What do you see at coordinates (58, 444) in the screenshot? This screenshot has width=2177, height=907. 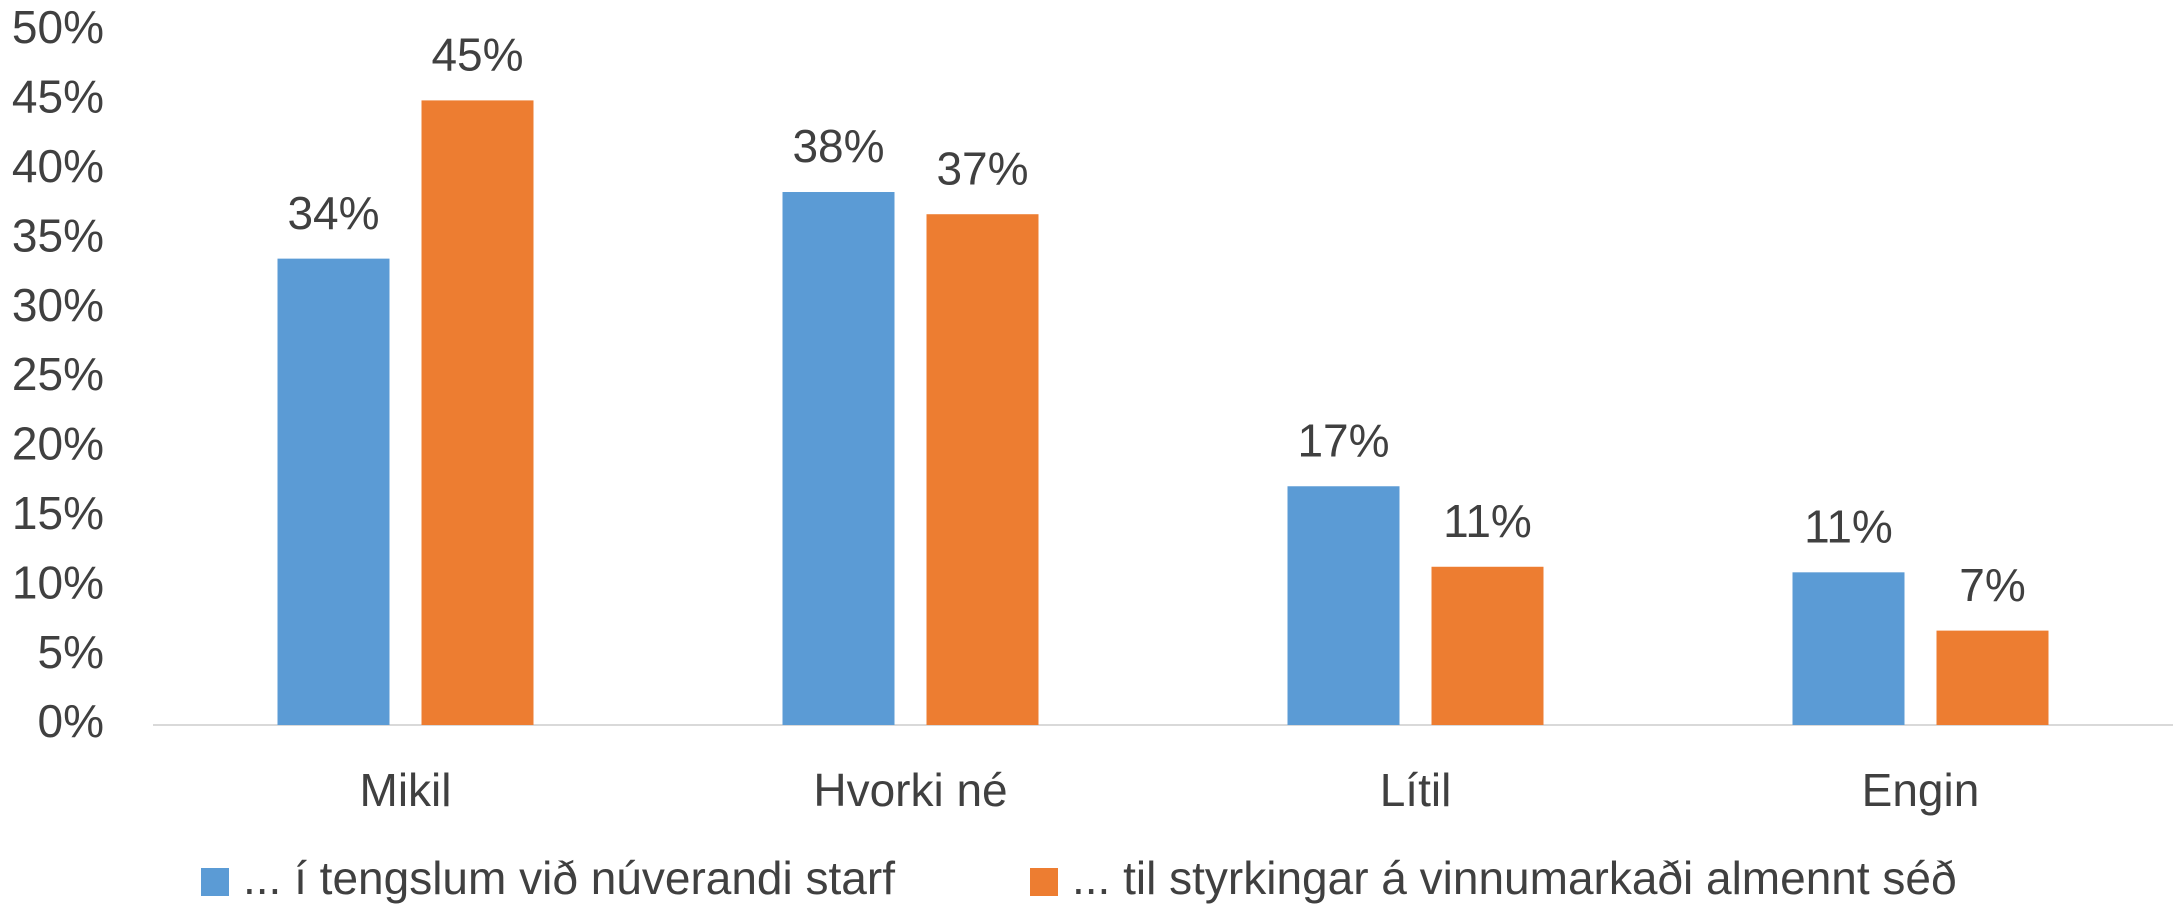 I see `y-tick-label: 20%` at bounding box center [58, 444].